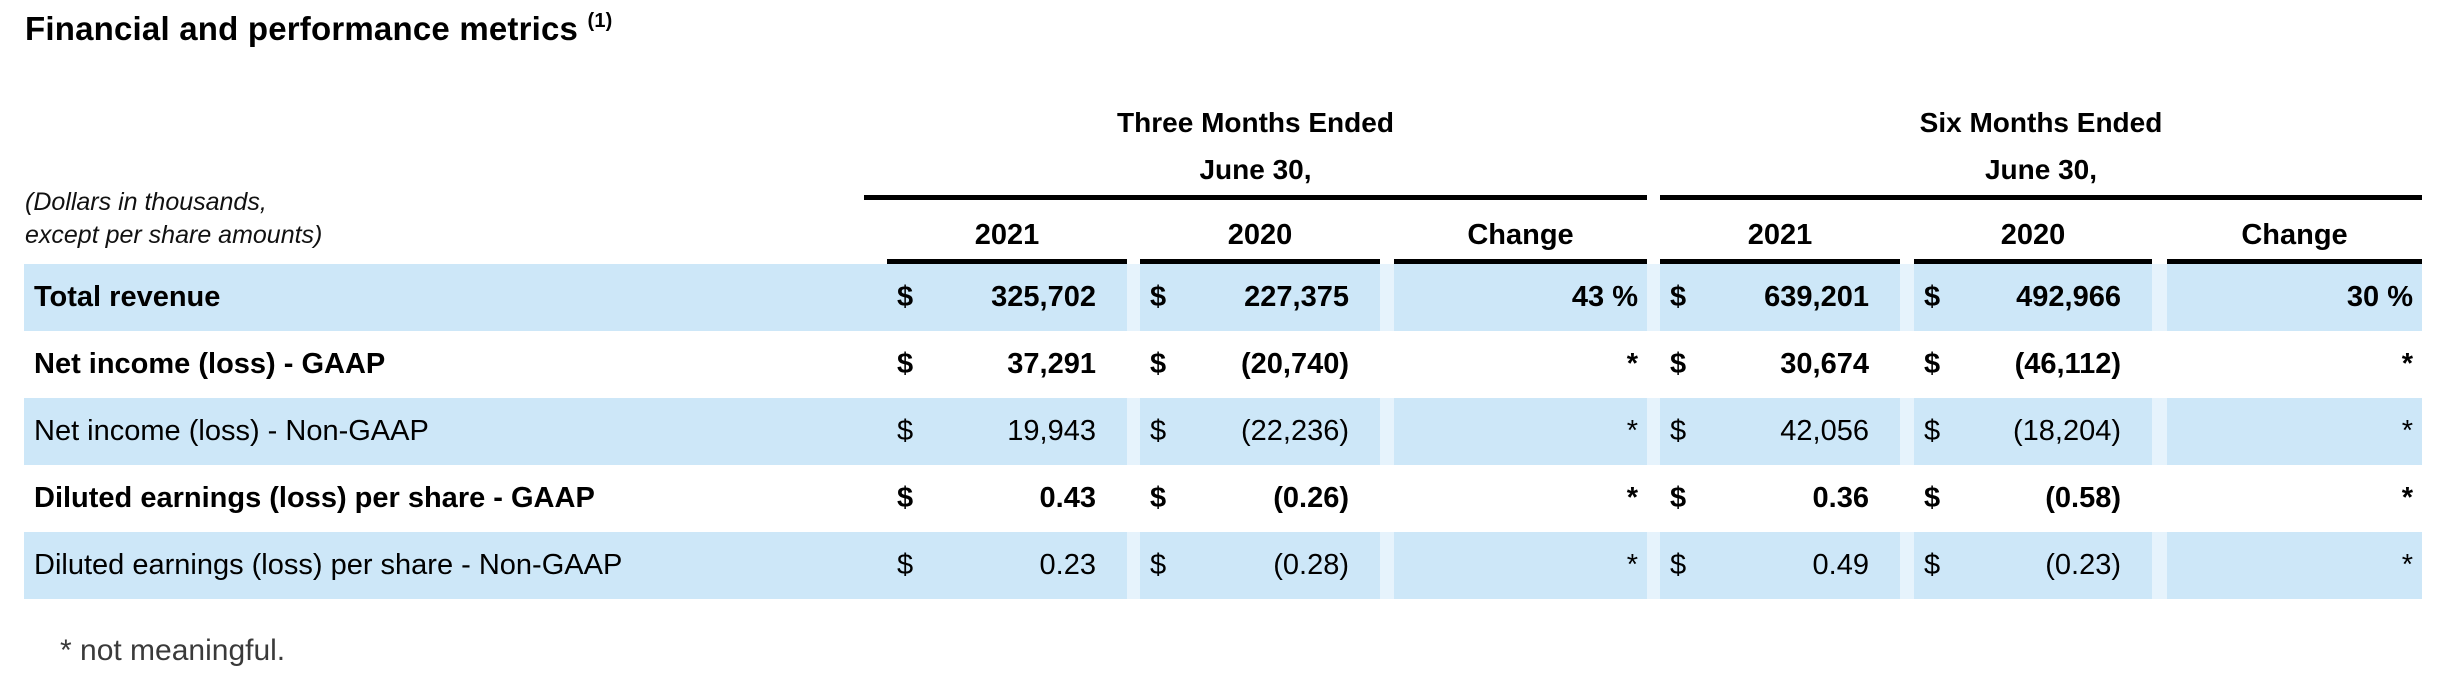 The image size is (2446, 700). Describe the element at coordinates (1653, 132) in the screenshot. I see `group-gap` at that location.